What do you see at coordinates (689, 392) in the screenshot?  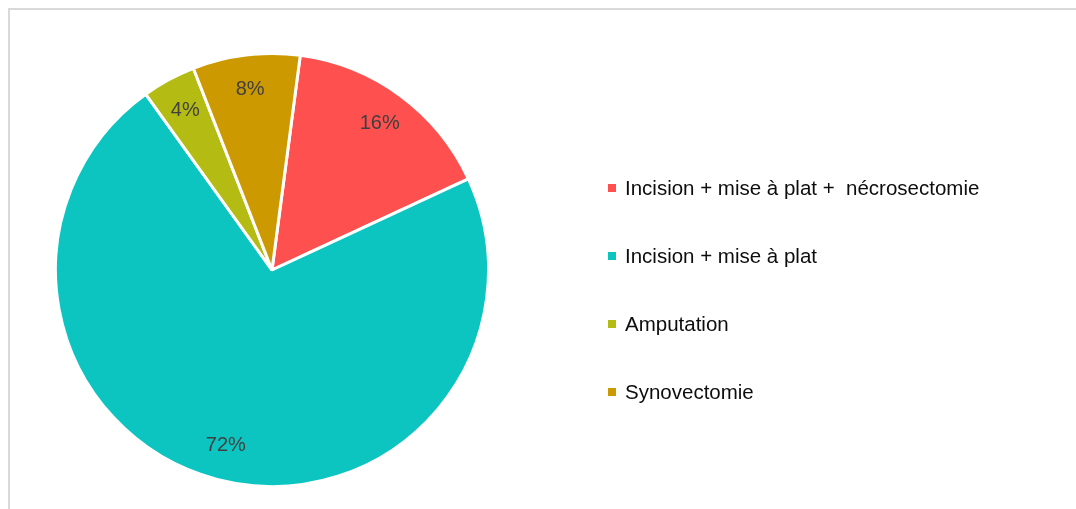 I see `legend-label: Synovectomie` at bounding box center [689, 392].